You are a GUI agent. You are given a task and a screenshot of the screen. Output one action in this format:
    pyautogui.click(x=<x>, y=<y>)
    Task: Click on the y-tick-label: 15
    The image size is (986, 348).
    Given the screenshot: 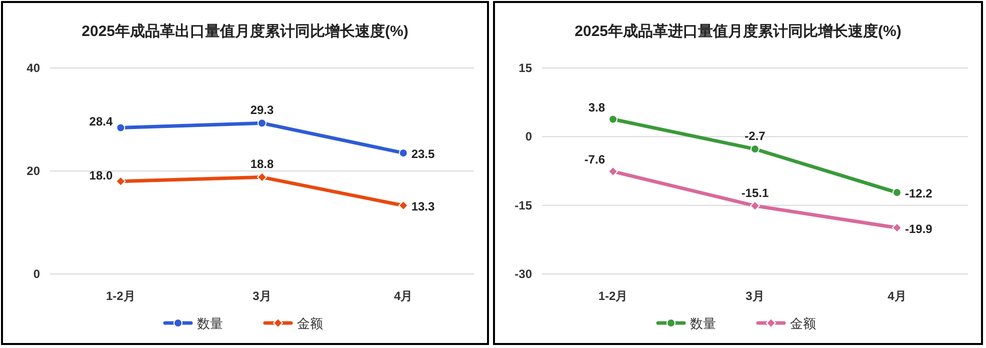 What is the action you would take?
    pyautogui.click(x=525, y=68)
    